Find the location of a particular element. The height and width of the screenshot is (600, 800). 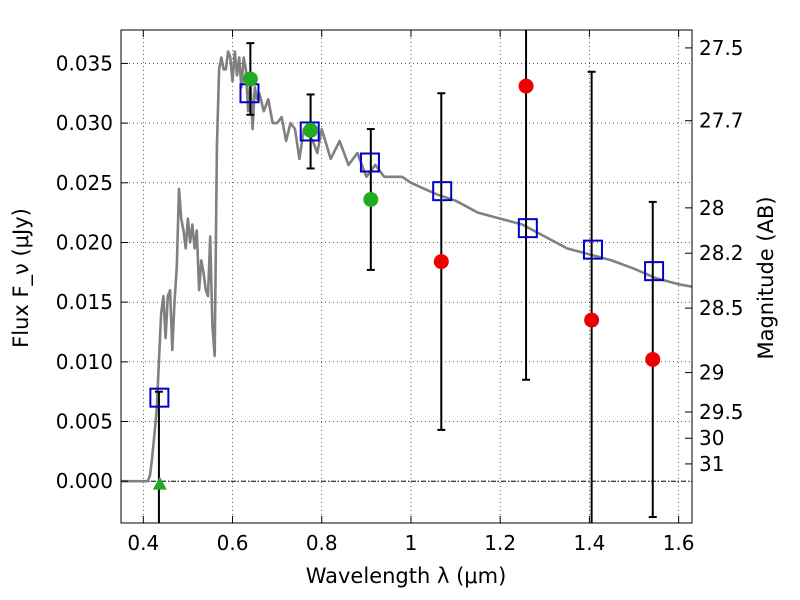

y-tick-label: 0.025 is located at coordinates (84, 183).